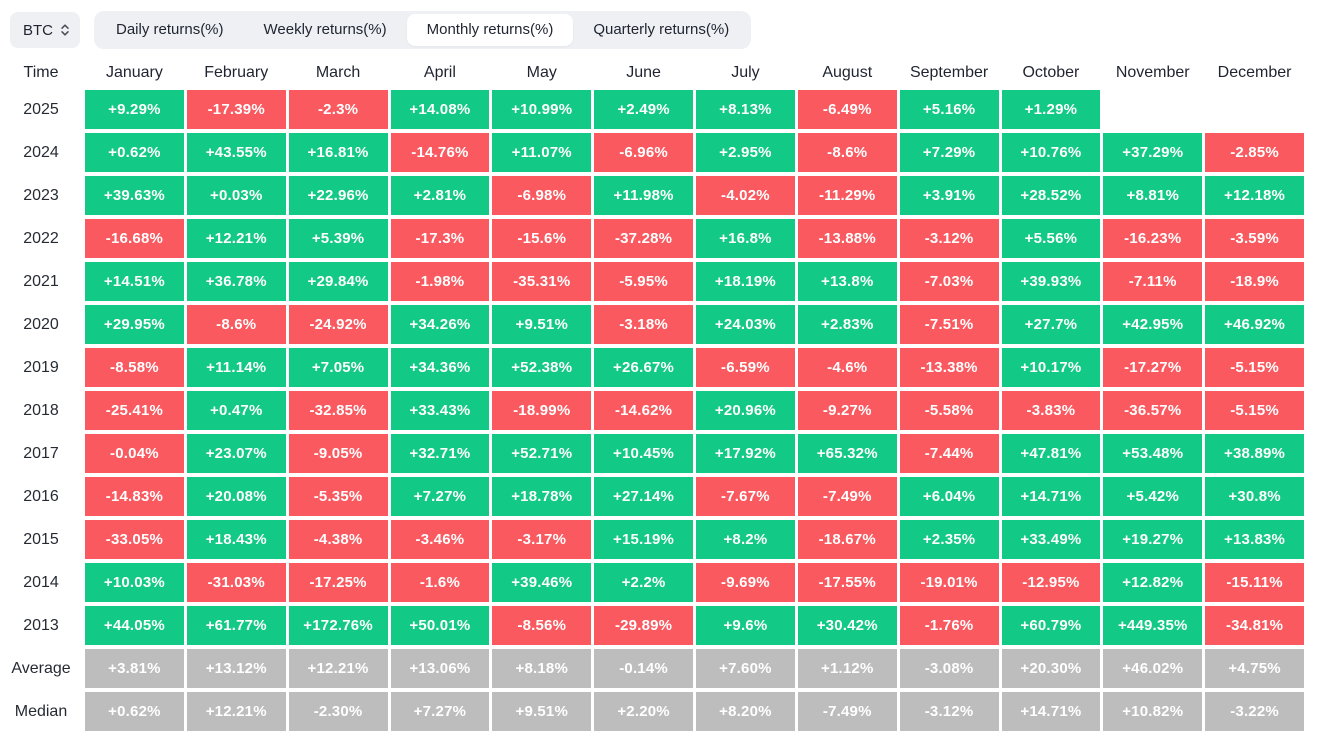 Image resolution: width=1324 pixels, height=756 pixels. What do you see at coordinates (1153, 152) in the screenshot?
I see `return-cell: +37.29%` at bounding box center [1153, 152].